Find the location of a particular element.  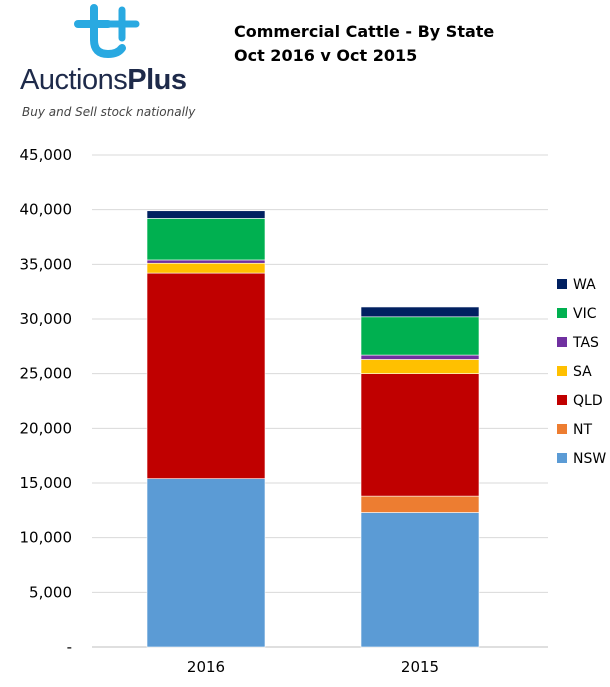

x-tick-label: 2016 is located at coordinates (206, 667).